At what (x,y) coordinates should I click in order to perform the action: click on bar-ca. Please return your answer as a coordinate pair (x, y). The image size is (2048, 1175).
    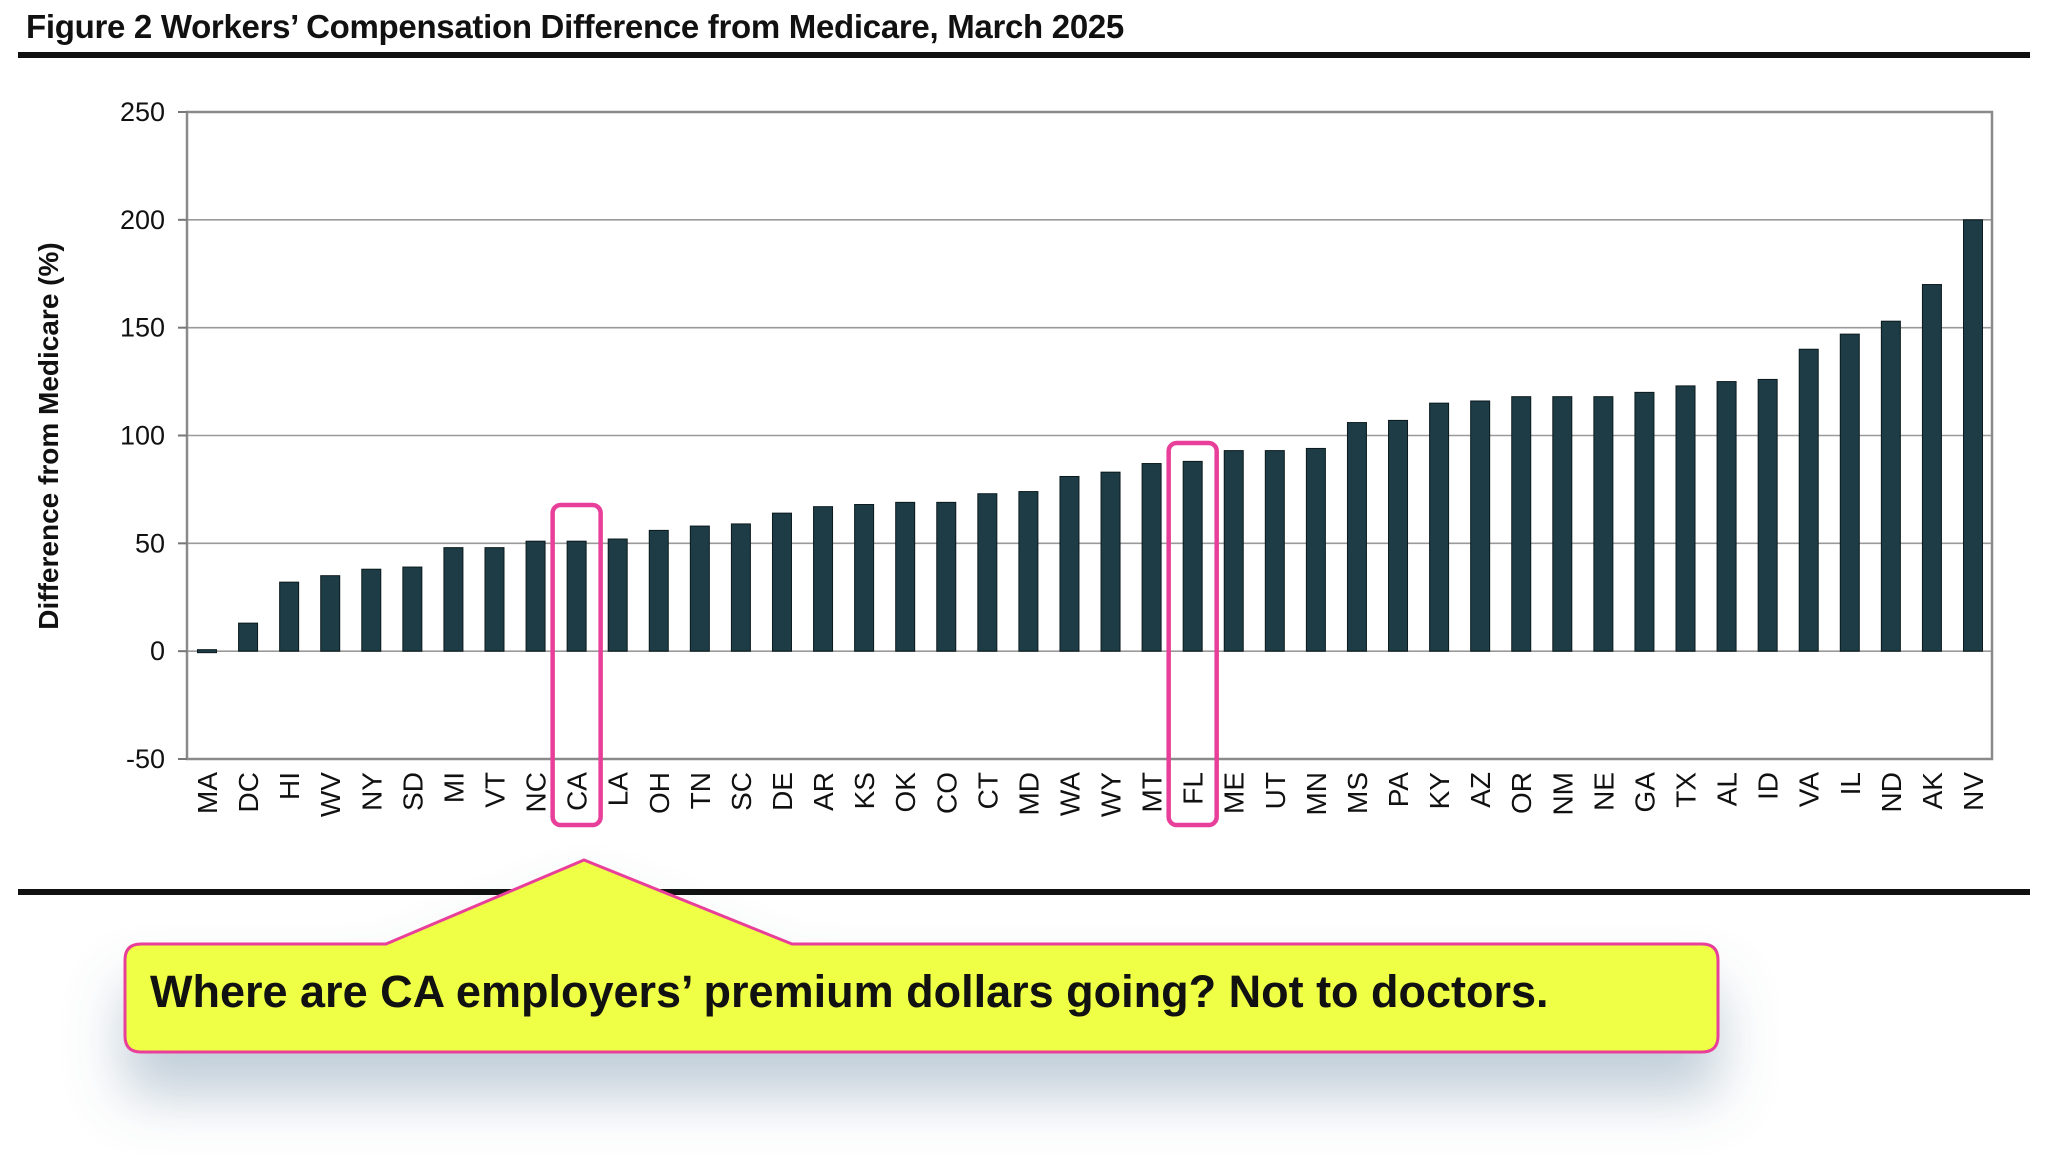
    Looking at the image, I should click on (576, 596).